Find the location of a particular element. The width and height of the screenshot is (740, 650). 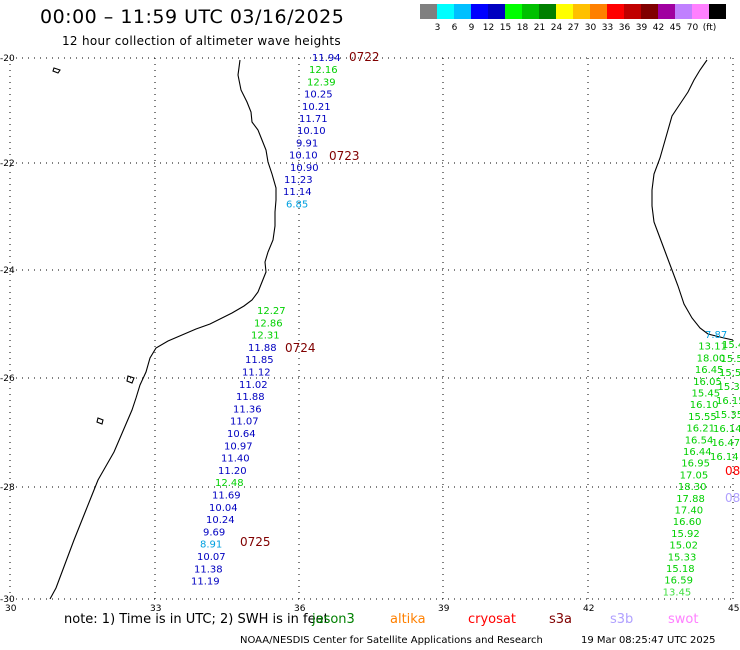

wave-height-value: 15.55 is located at coordinates (702, 417).